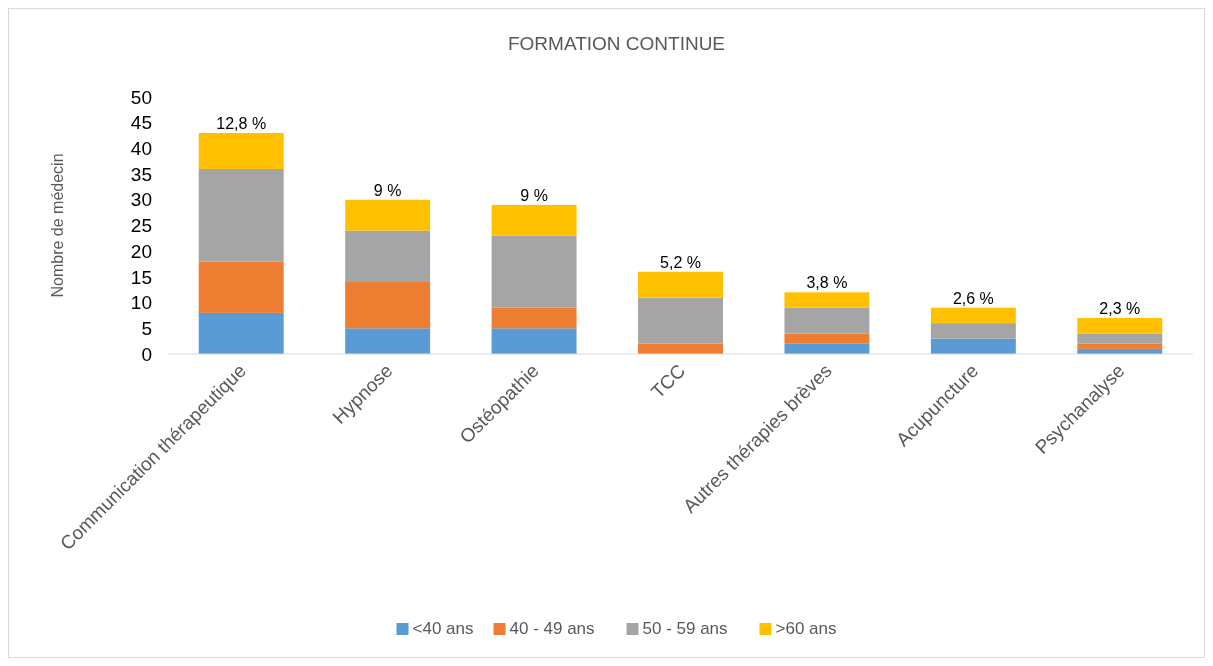 The image size is (1213, 666). Describe the element at coordinates (146, 328) in the screenshot. I see `y-tick-label: 5` at that location.